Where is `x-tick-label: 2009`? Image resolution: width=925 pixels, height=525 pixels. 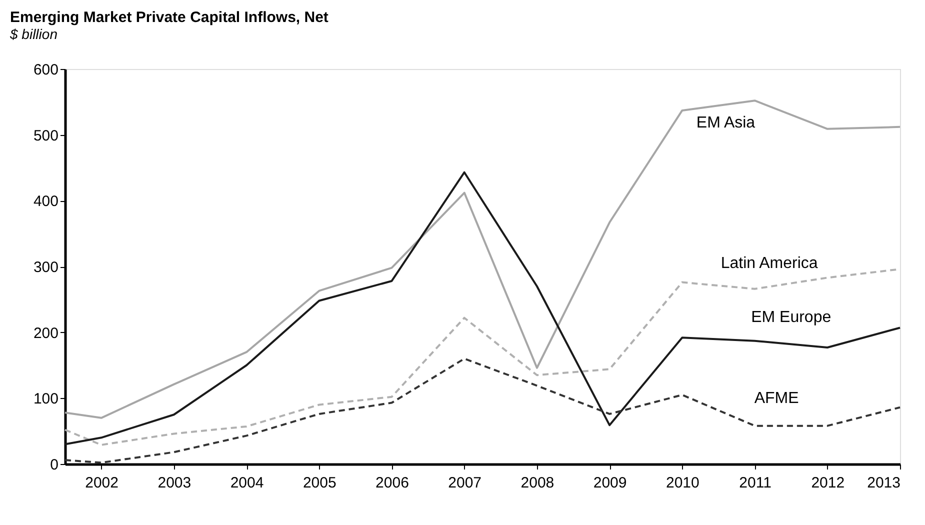
x-tick-label: 2009 is located at coordinates (610, 483).